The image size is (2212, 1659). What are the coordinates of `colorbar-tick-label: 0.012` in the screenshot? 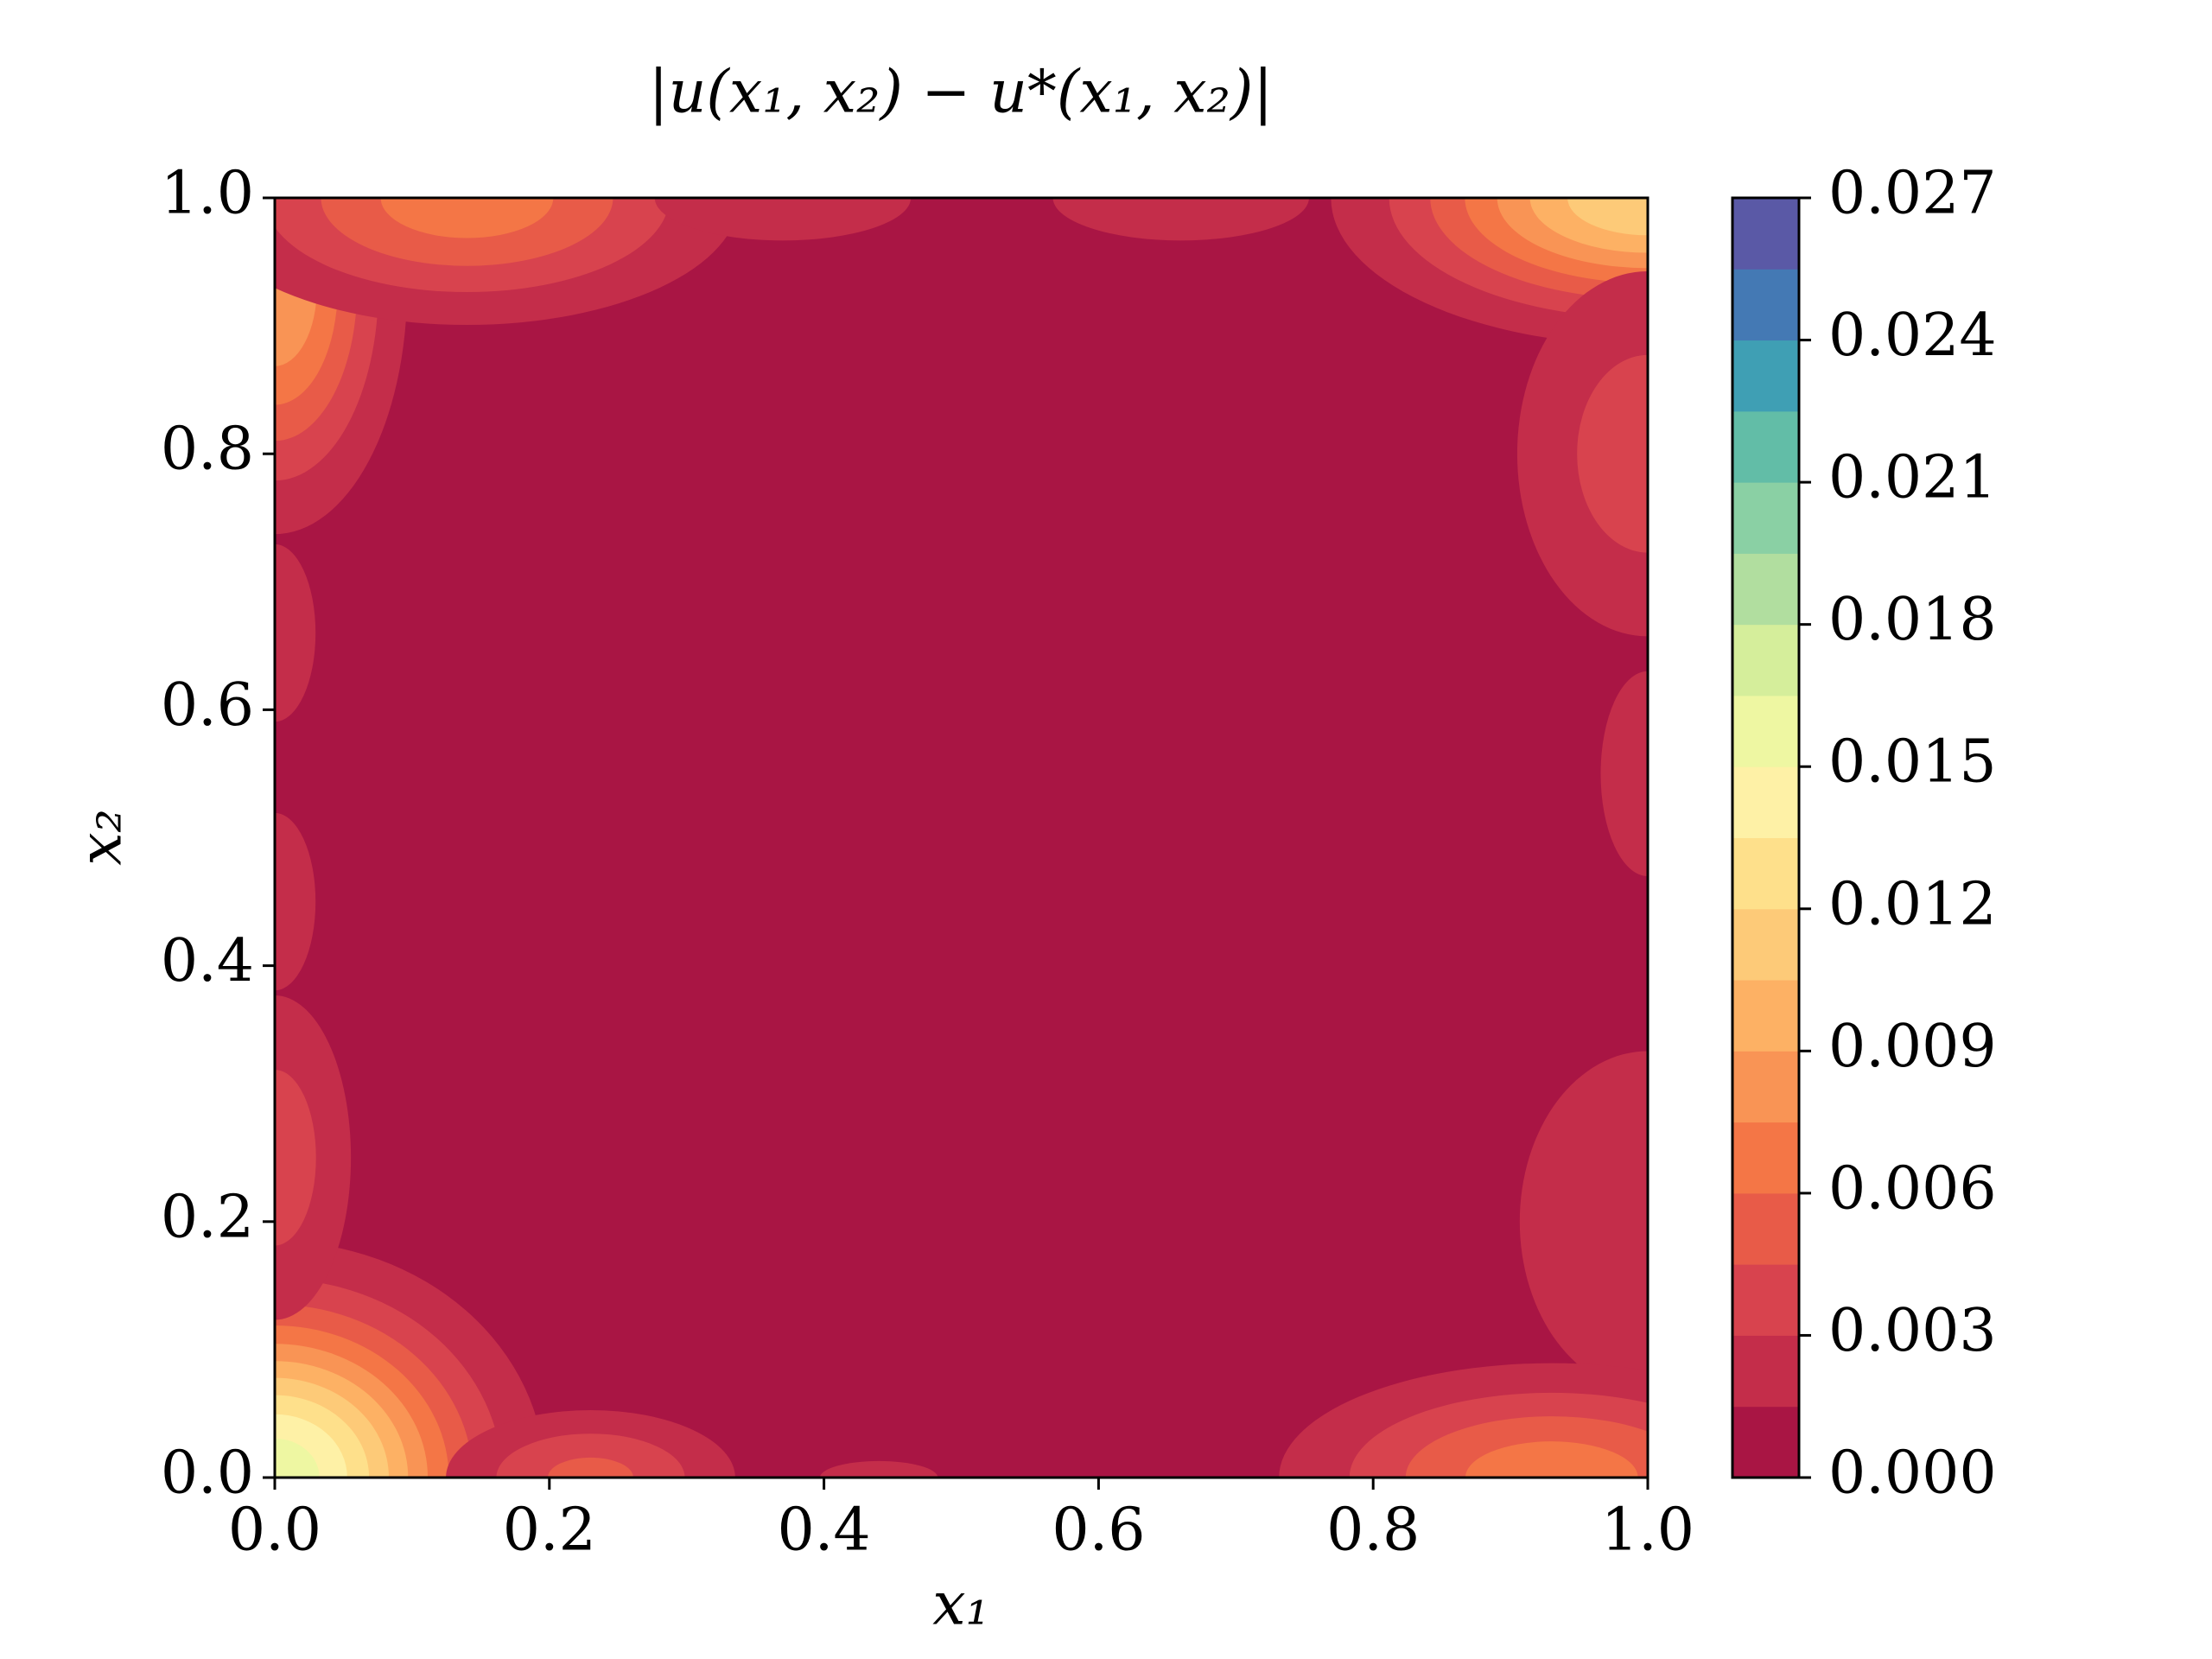 It's located at (1912, 904).